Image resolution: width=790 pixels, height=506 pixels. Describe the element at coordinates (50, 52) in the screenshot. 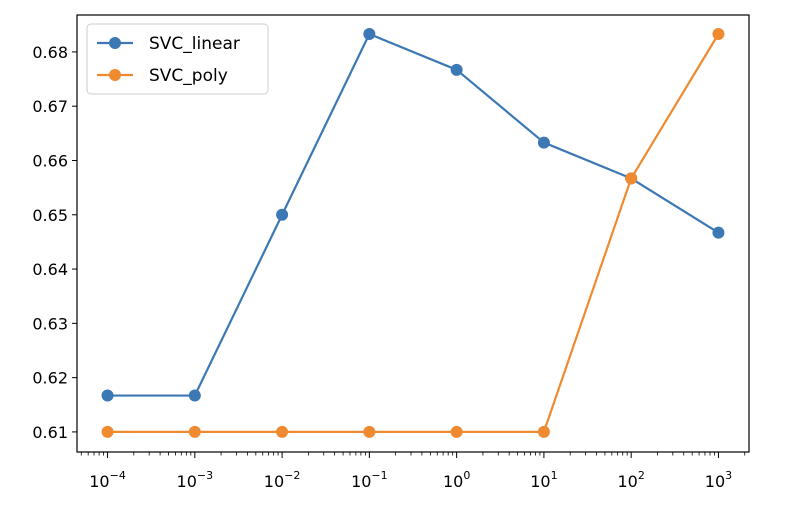

I see `y-tick-label: 0.68` at that location.